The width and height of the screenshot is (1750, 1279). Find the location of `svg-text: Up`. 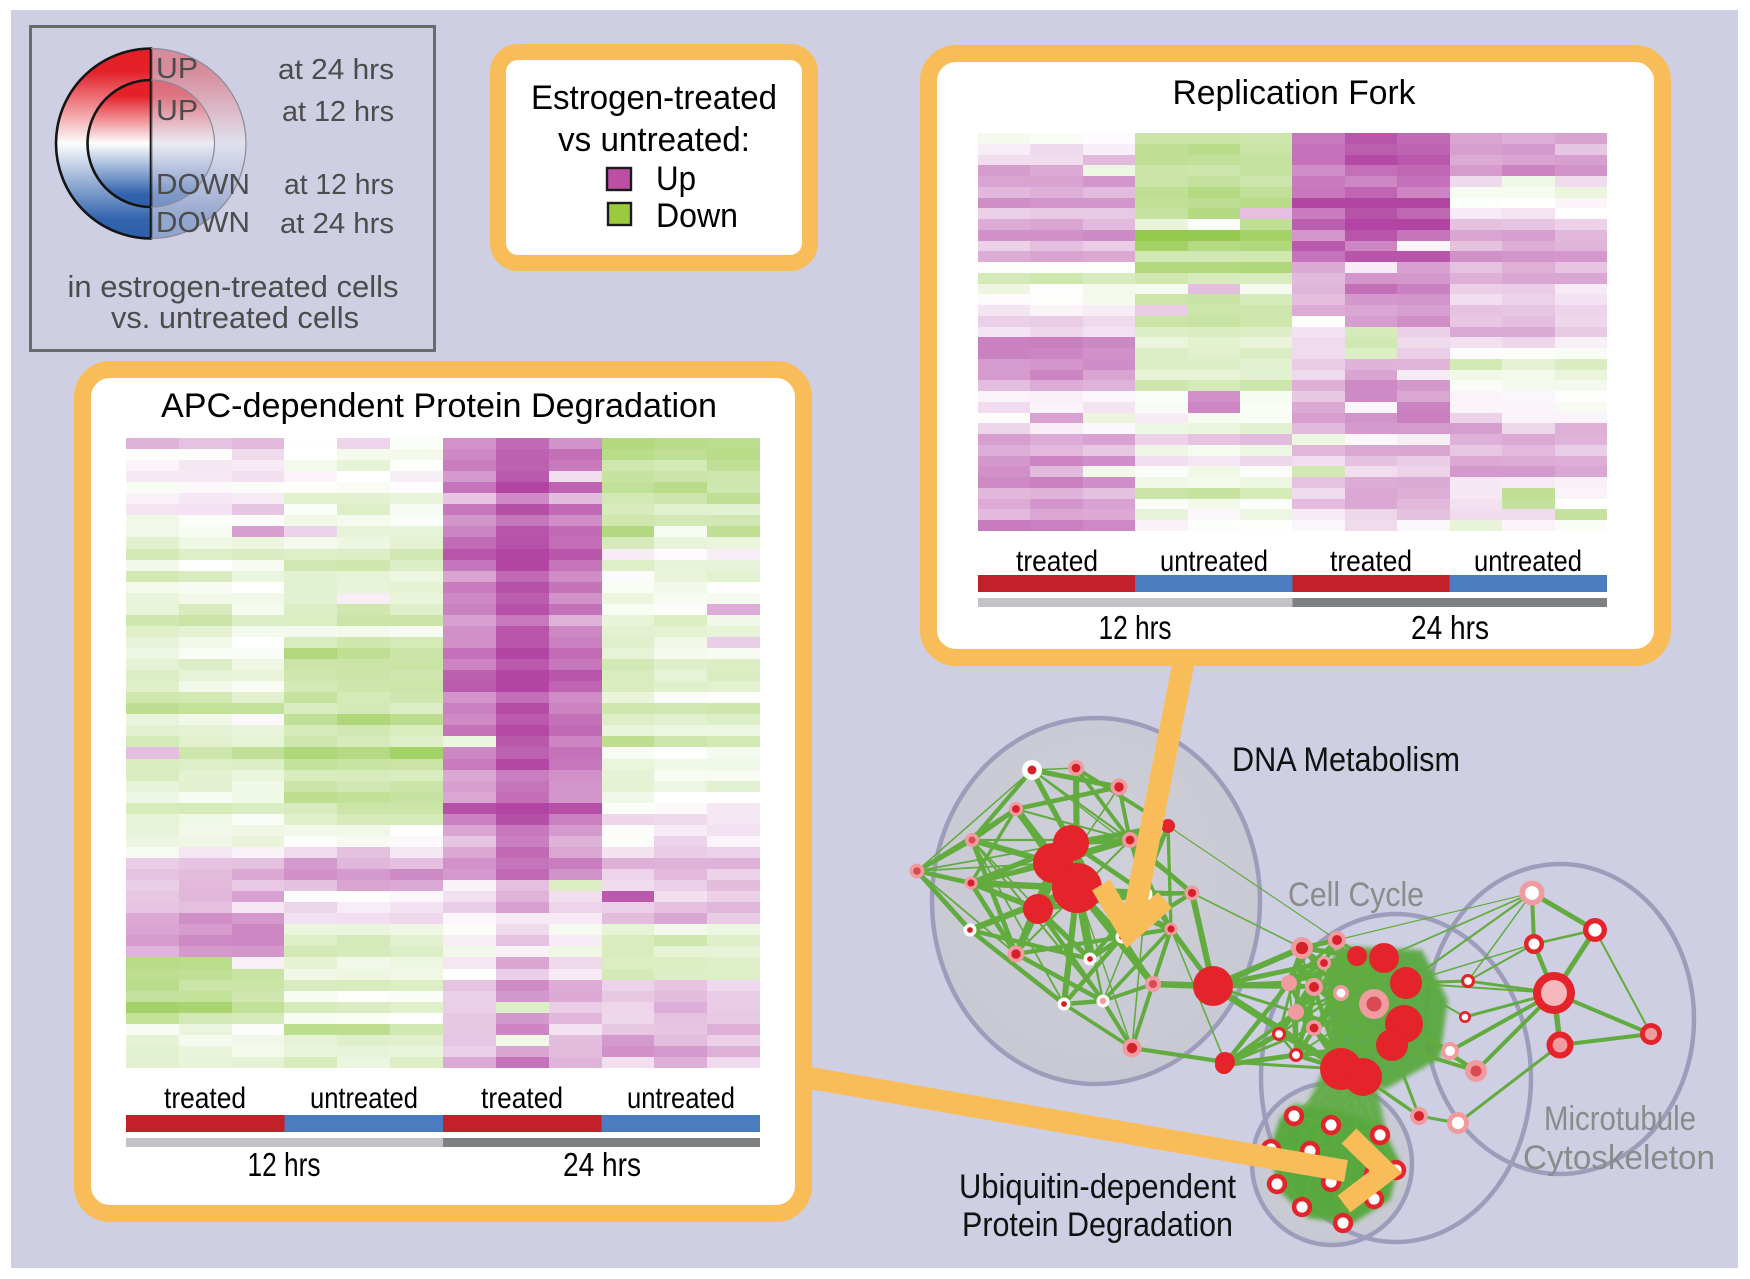

svg-text: Up is located at coordinates (676, 179).